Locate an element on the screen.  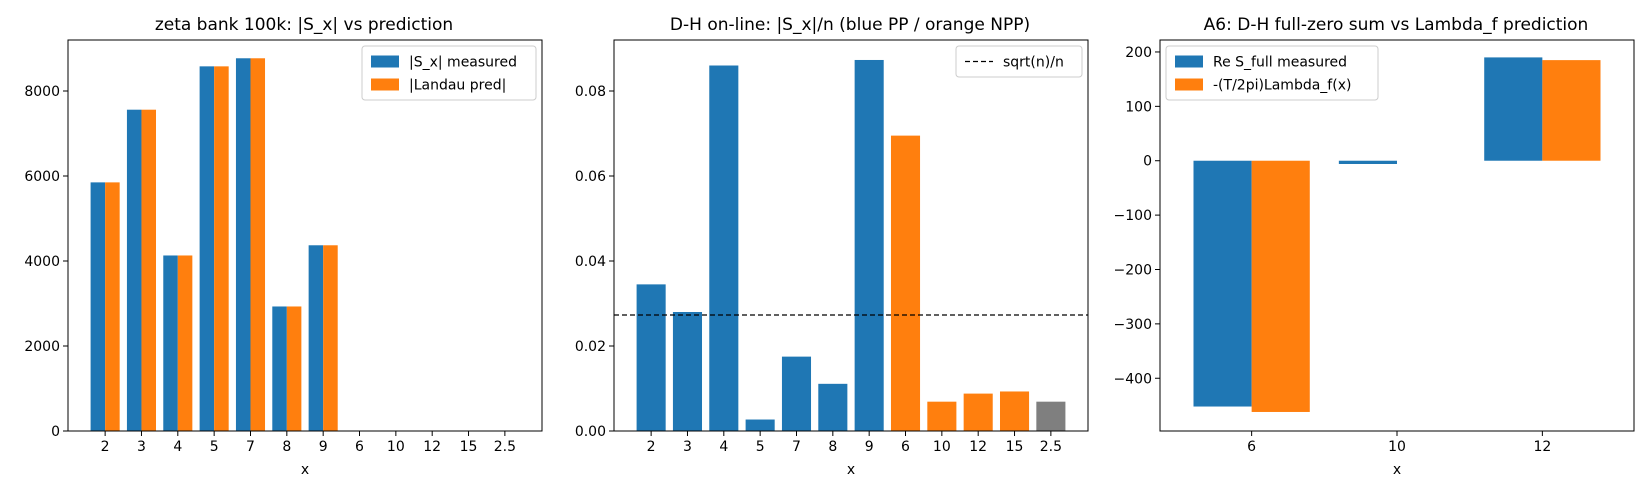
chart-2-y-tick-label: 0.02 is located at coordinates (590, 347).